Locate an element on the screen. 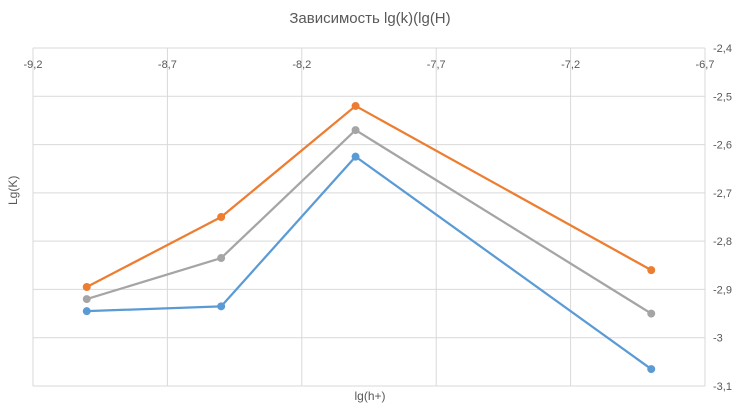  y-tick-label: -2,7 is located at coordinates (722, 194).